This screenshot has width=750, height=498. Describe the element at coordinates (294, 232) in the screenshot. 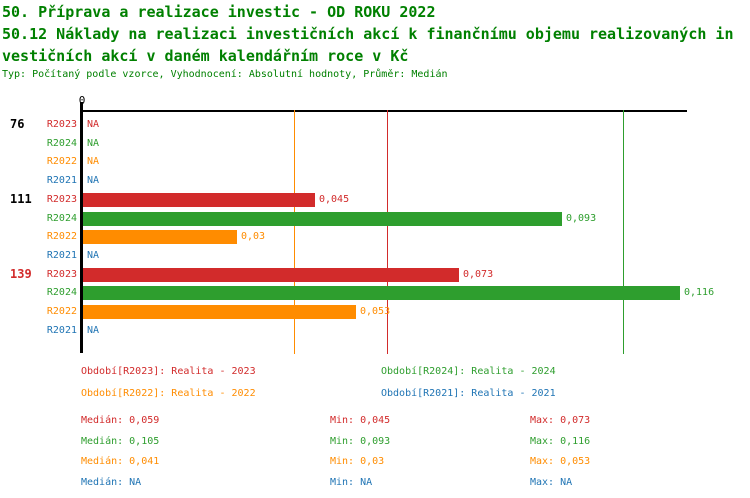

I see `median-gridline-r2022` at that location.